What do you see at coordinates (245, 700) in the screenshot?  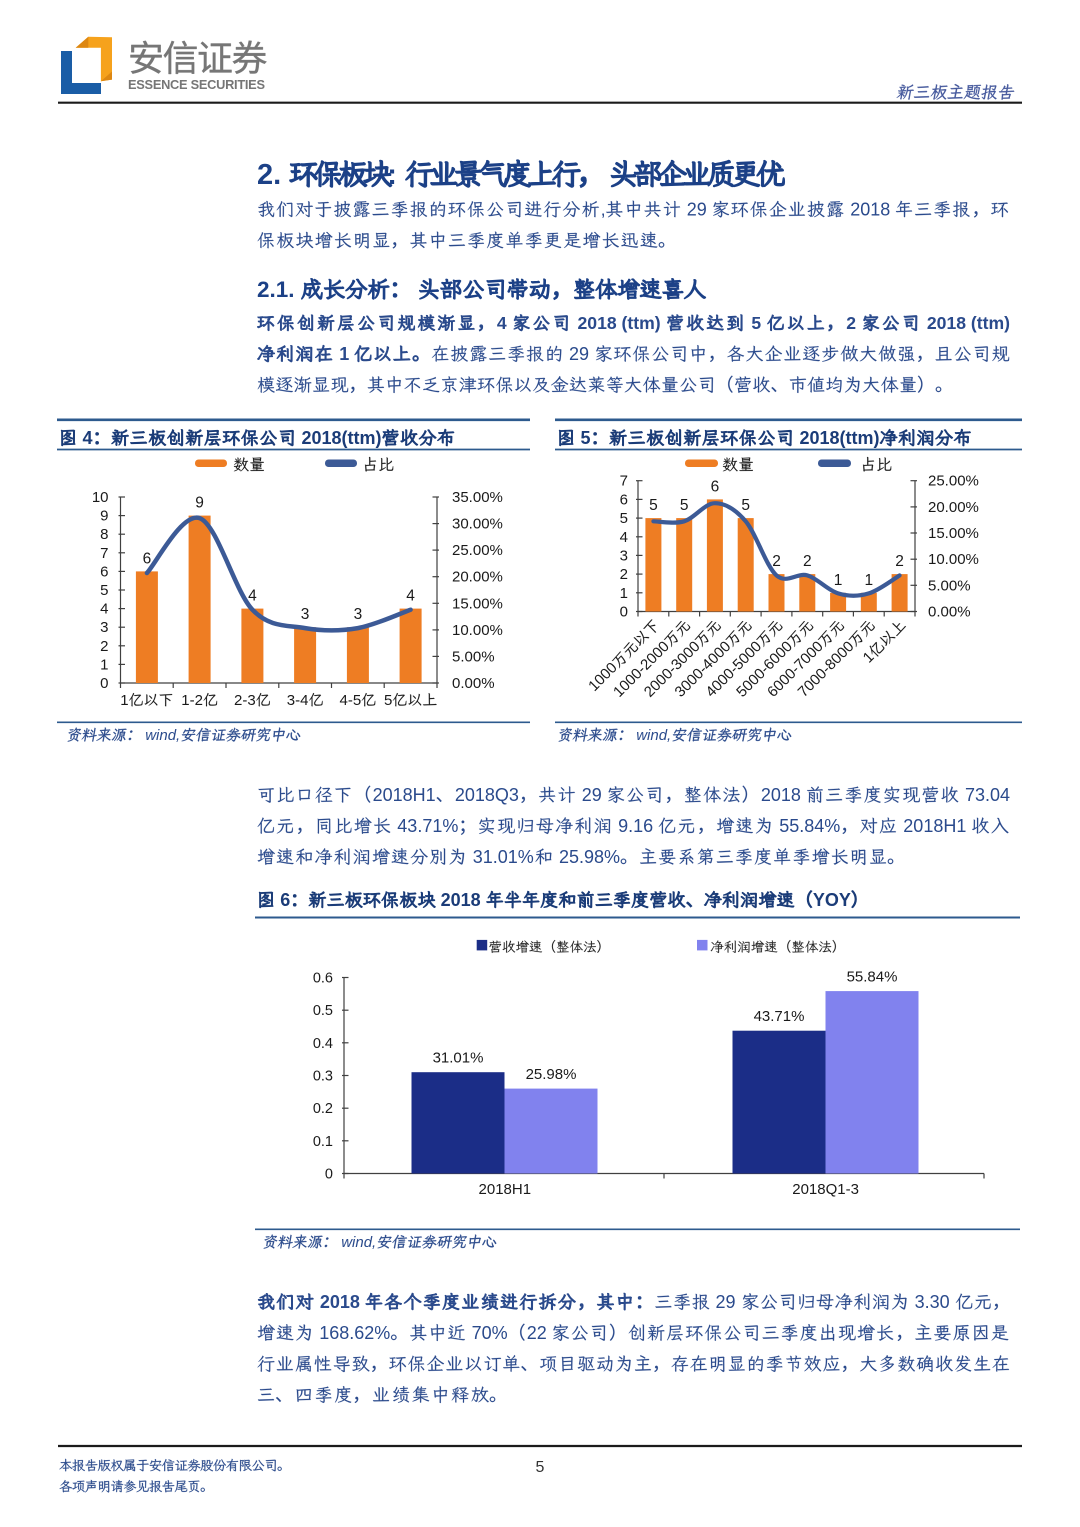 I see `svg-text: 2-3` at bounding box center [245, 700].